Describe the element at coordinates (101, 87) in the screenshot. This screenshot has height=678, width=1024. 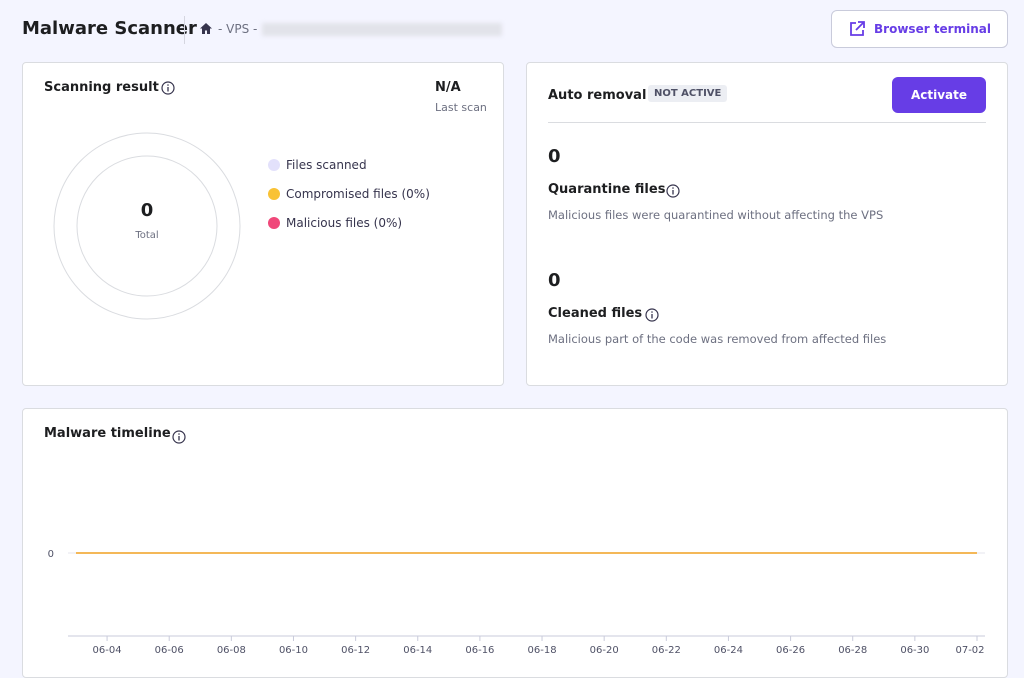
I see `card-title: Scanning result` at that location.